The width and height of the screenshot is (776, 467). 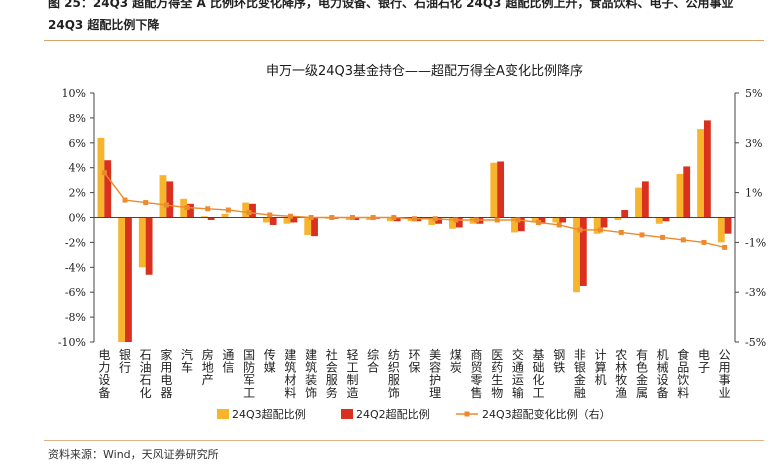 What do you see at coordinates (683, 373) in the screenshot?
I see `x-tick-label: 食品饮料` at bounding box center [683, 373].